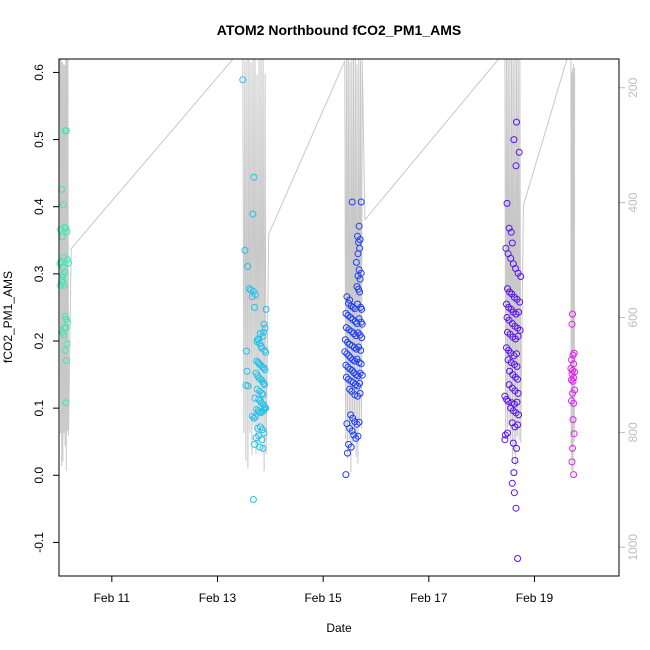  I want to click on x-tick-label: Feb 13, so click(218, 598).